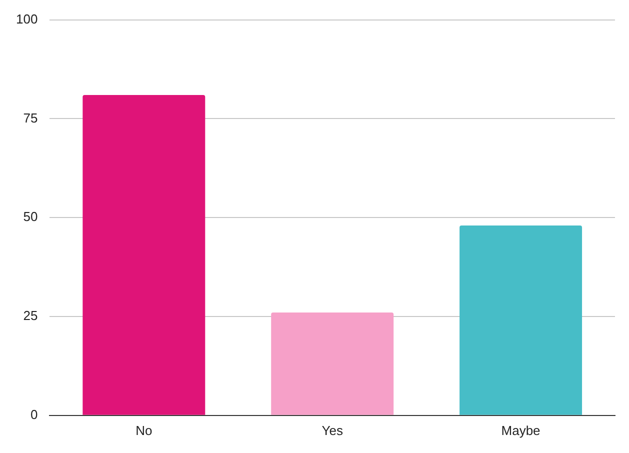  What do you see at coordinates (34, 414) in the screenshot?
I see `y-tick-label: 0` at bounding box center [34, 414].